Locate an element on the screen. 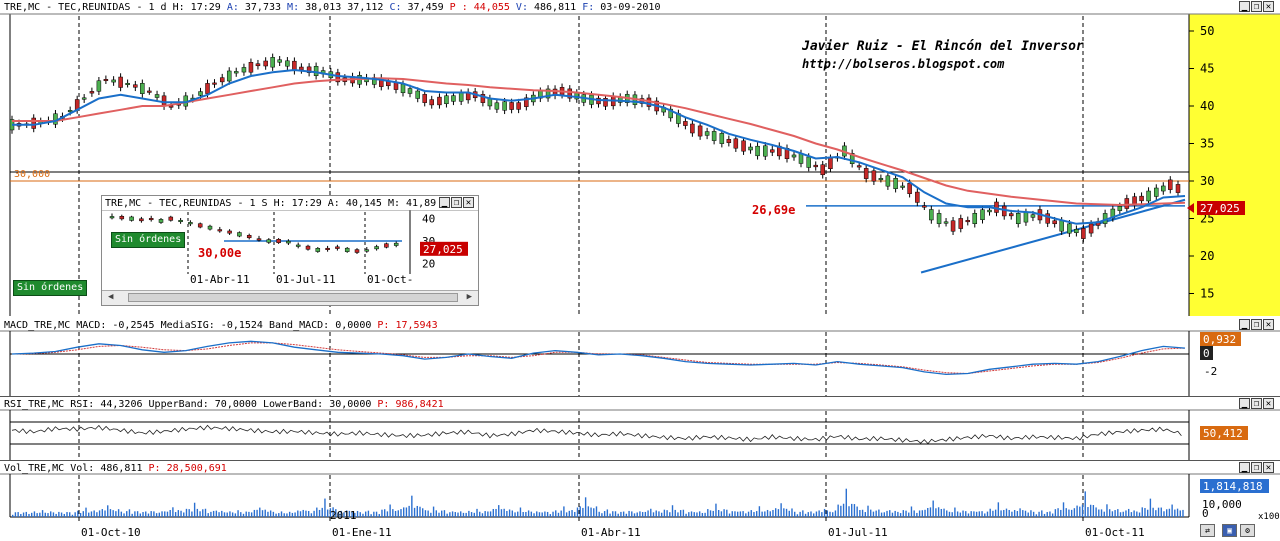 This screenshot has height=541, width=1280. inset-restore-icon: ❐ is located at coordinates (456, 202).